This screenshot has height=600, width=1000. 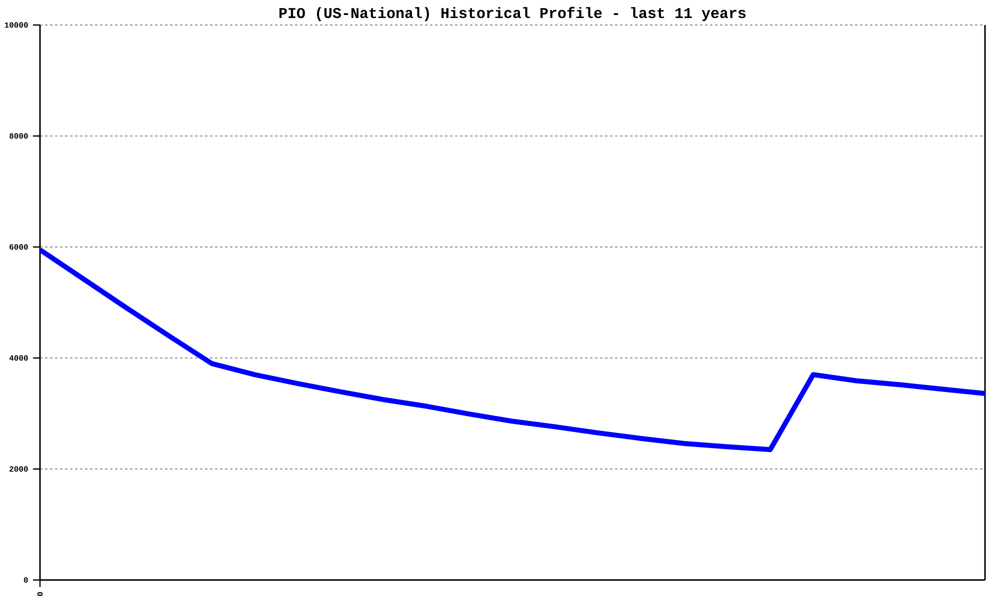 I want to click on y-tick-label: 2000, so click(x=19, y=469).